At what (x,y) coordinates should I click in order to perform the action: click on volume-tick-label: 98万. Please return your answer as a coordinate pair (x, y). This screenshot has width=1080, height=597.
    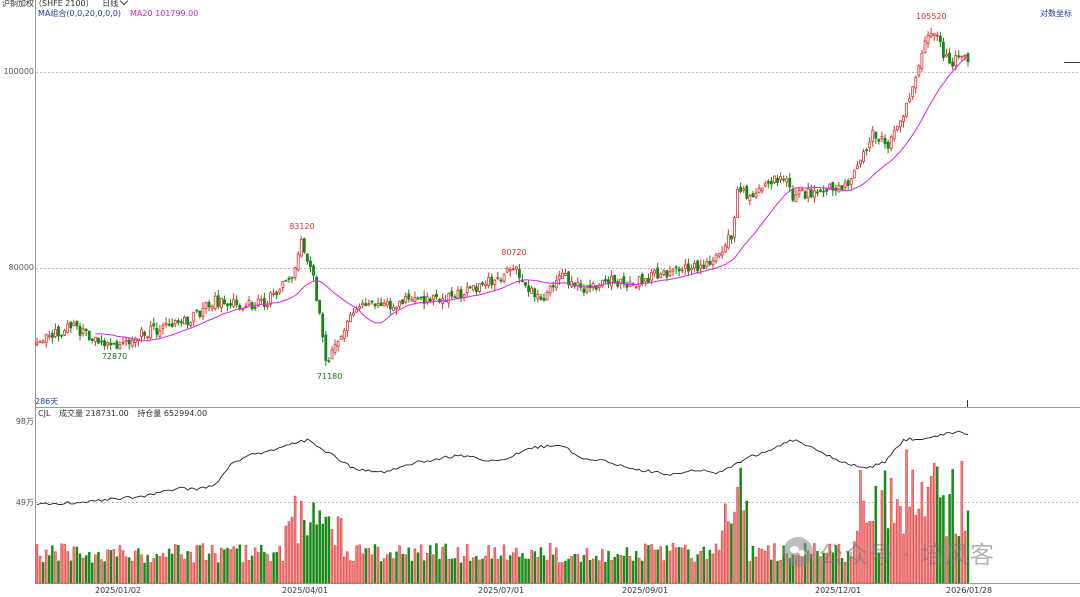
    Looking at the image, I should click on (24, 421).